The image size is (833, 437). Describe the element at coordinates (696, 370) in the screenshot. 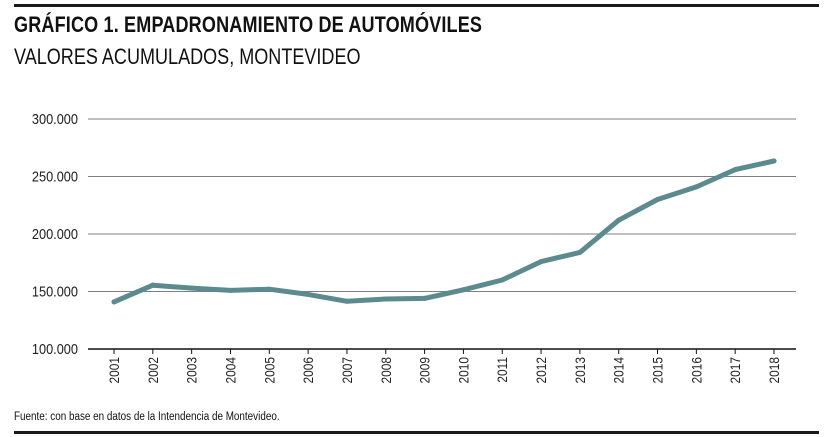

I see `x-tick-label: 2016` at that location.